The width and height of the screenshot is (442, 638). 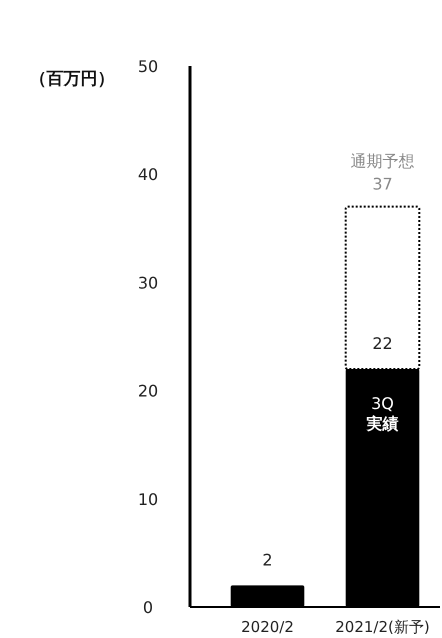 What do you see at coordinates (267, 560) in the screenshot?
I see `data-label: 2` at bounding box center [267, 560].